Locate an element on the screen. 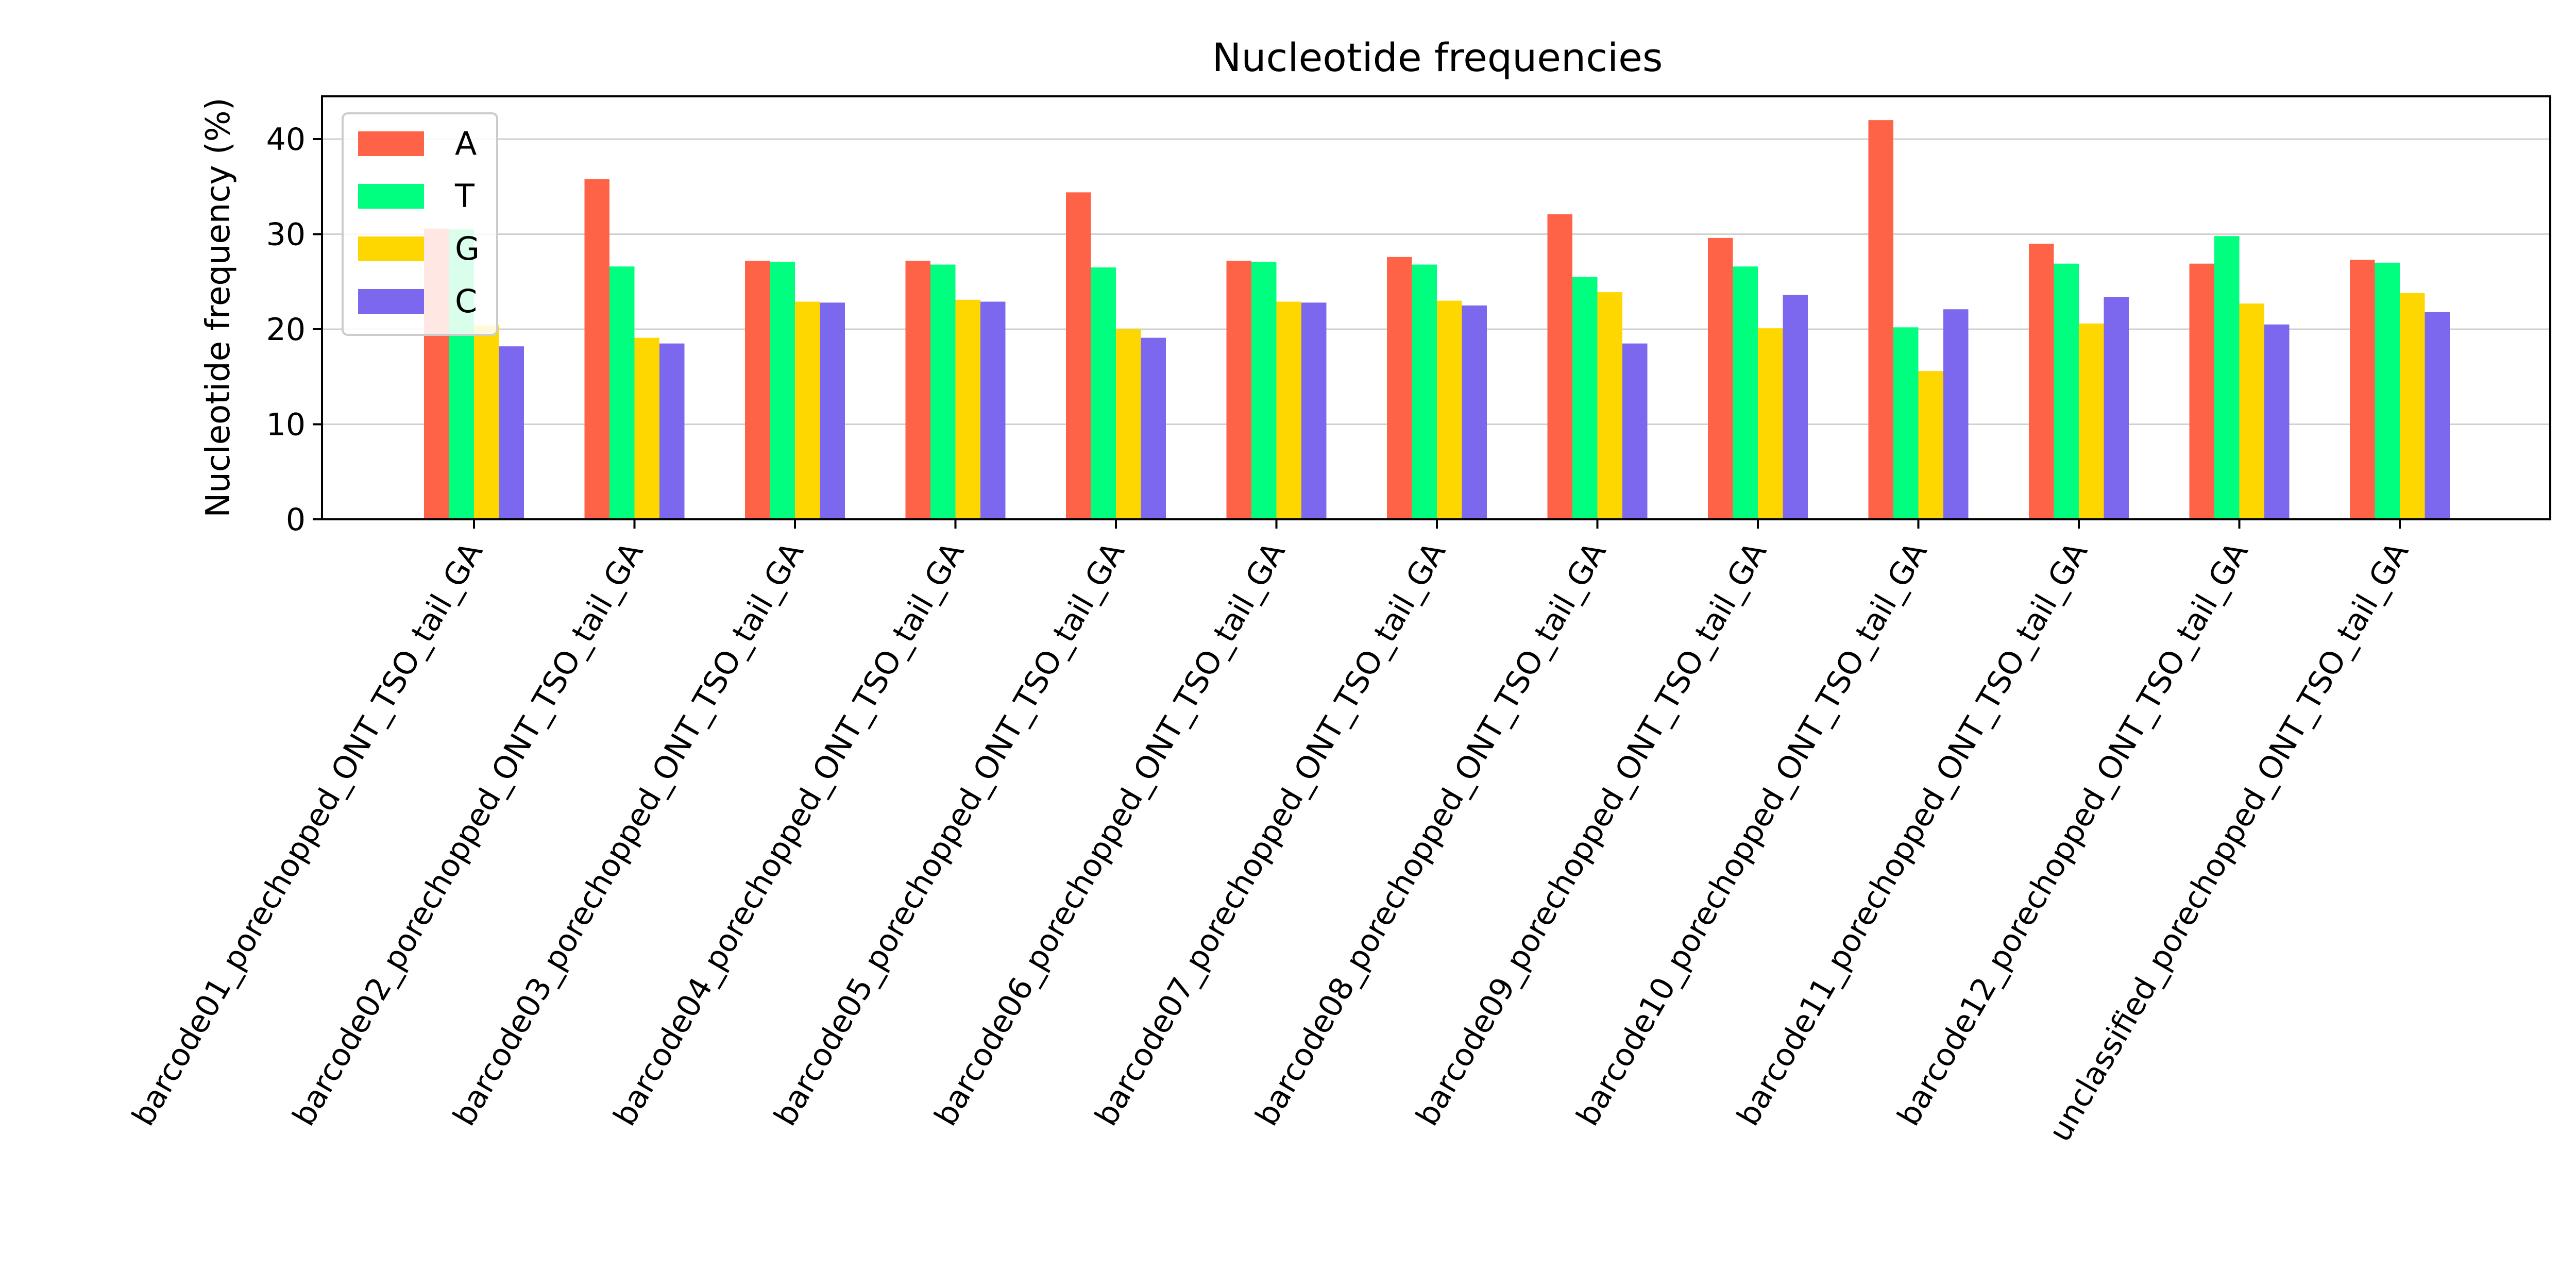 The height and width of the screenshot is (1288, 2576). x-tick-label: barcode11_porechopped_ONT_TSO_tail_GA is located at coordinates (1912, 834).